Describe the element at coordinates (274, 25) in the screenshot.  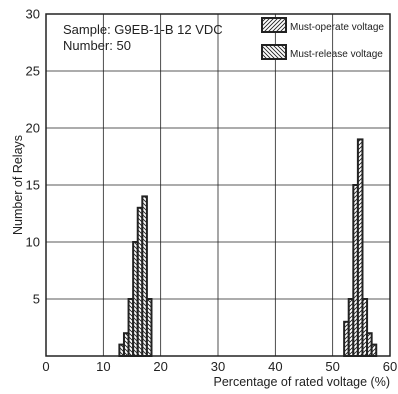
I see `legend-swatch-must-operate` at that location.